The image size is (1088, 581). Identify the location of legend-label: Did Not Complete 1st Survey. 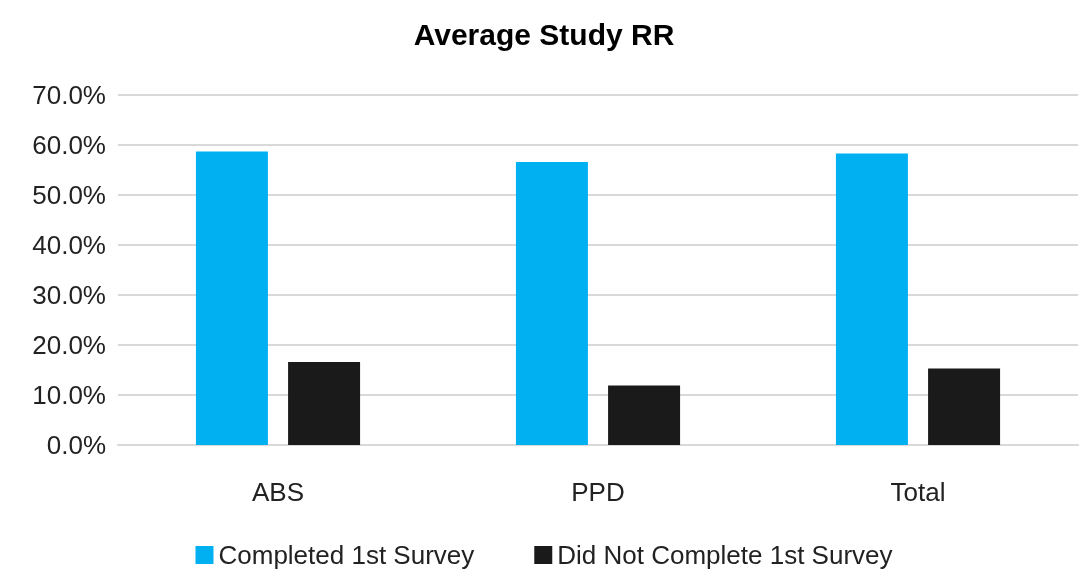
(725, 555).